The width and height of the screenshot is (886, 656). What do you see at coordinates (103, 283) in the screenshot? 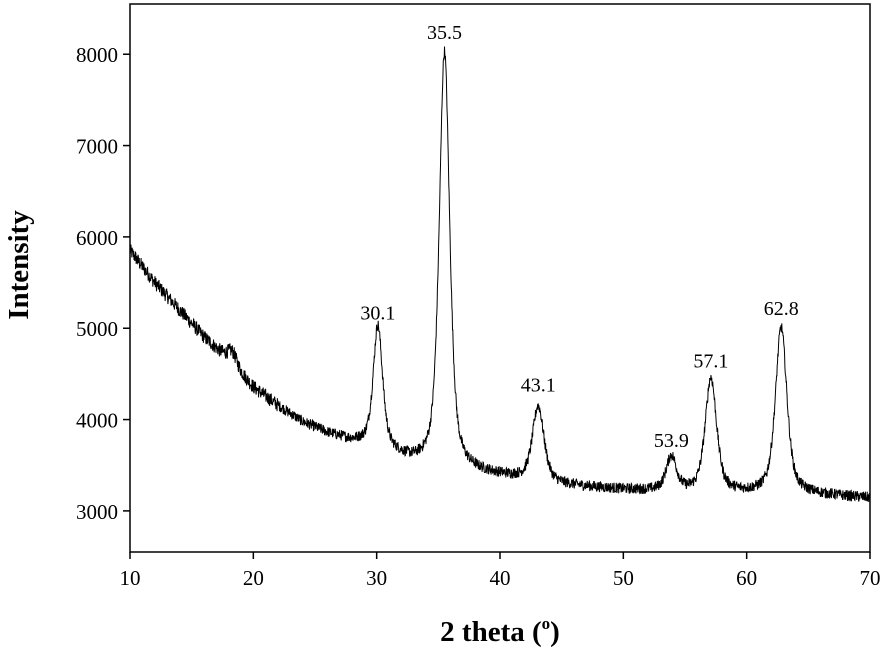
I see `y-axis-ticks: 3000 4000 5000 6000 7000 8000` at bounding box center [103, 283].